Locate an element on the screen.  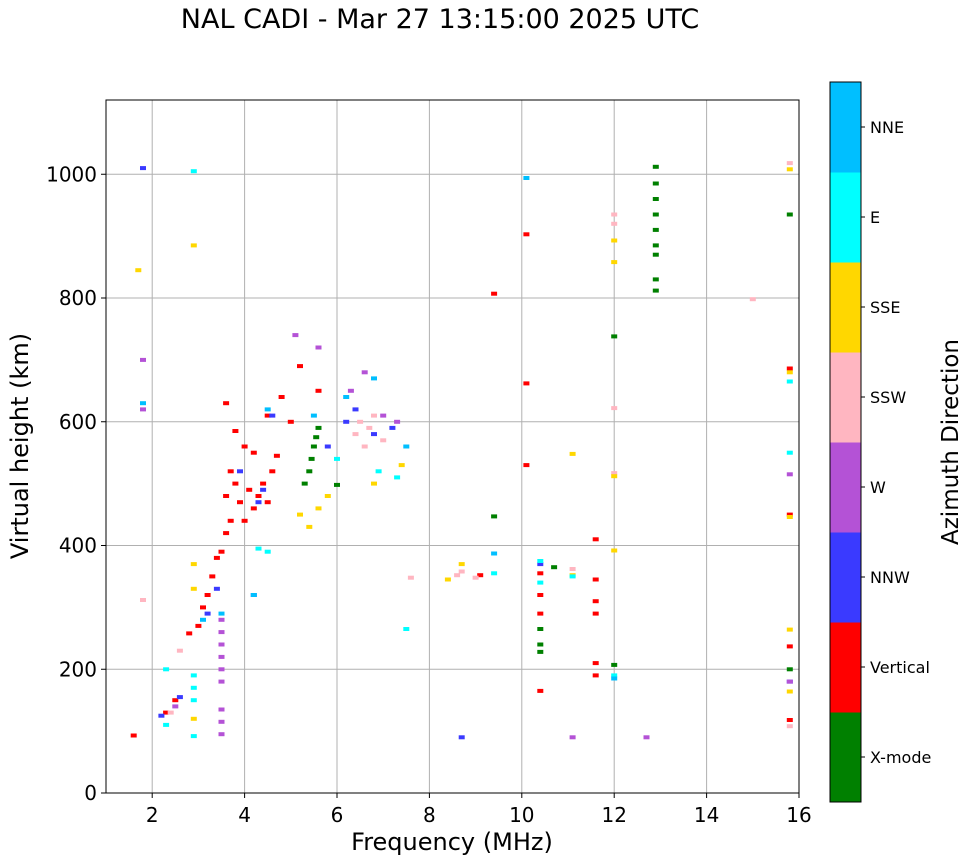
y-tick-label: 0 is located at coordinates (90, 793).